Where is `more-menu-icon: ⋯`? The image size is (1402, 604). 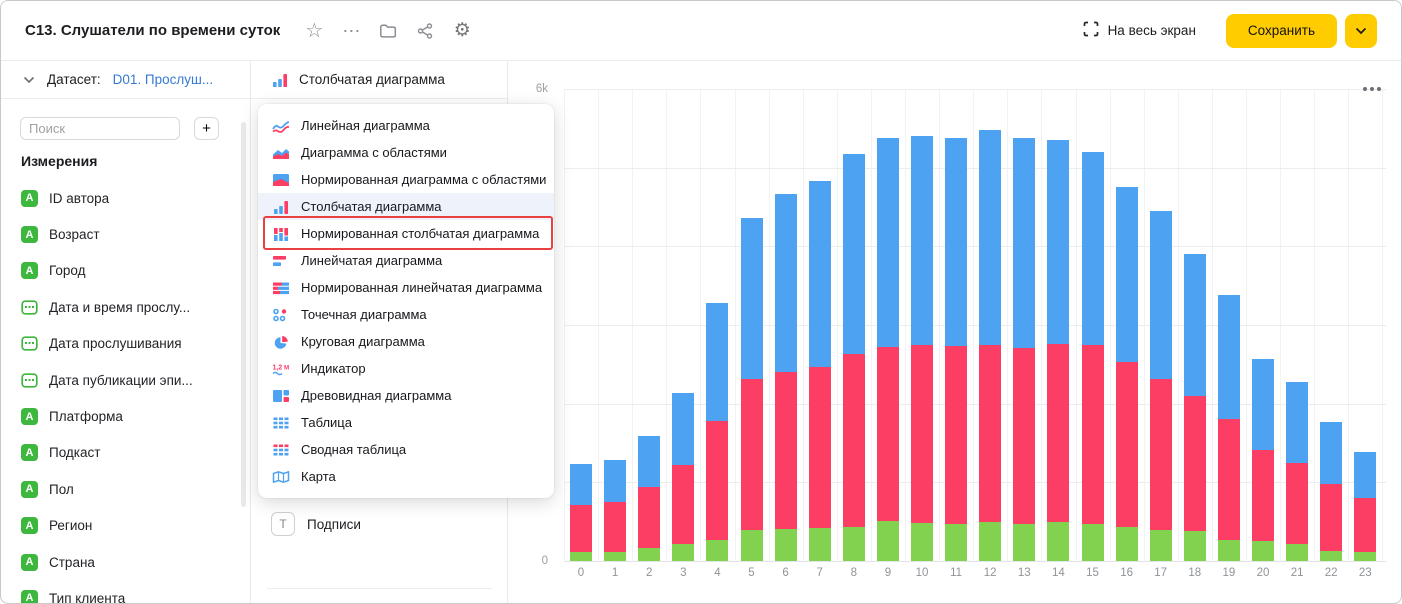 more-menu-icon: ⋯ is located at coordinates (351, 31).